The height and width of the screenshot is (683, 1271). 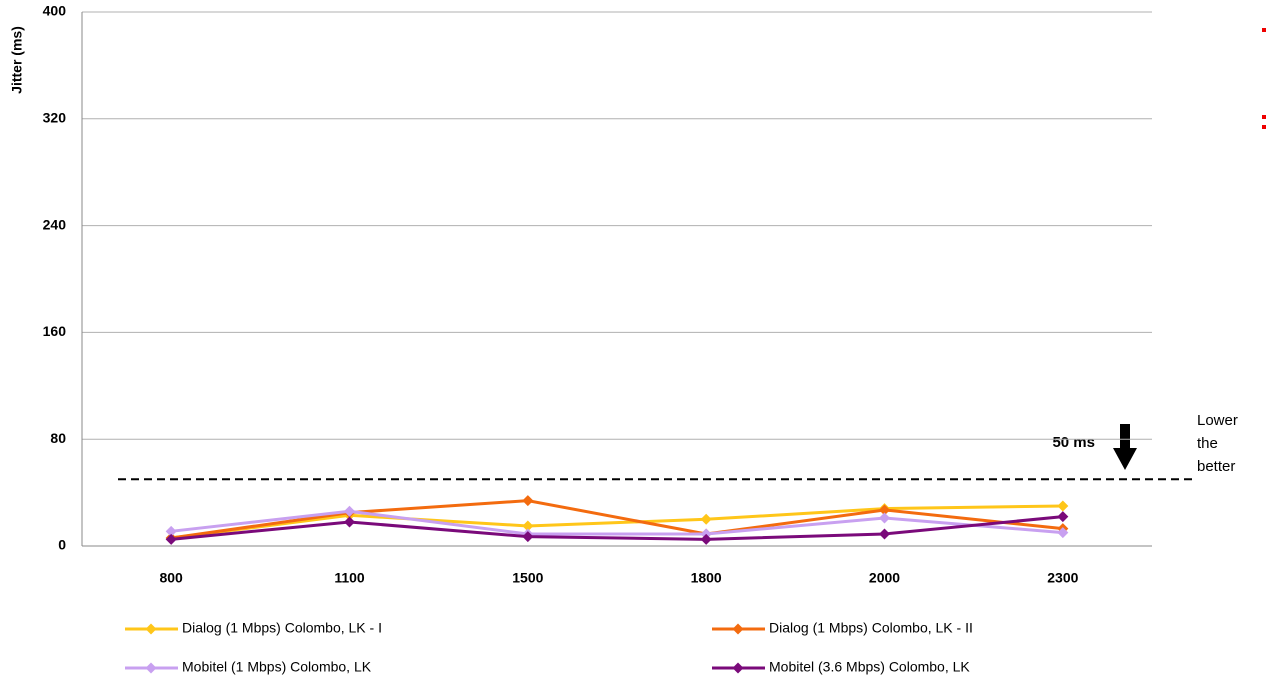 What do you see at coordinates (1217, 443) in the screenshot?
I see `note: Lower the better` at bounding box center [1217, 443].